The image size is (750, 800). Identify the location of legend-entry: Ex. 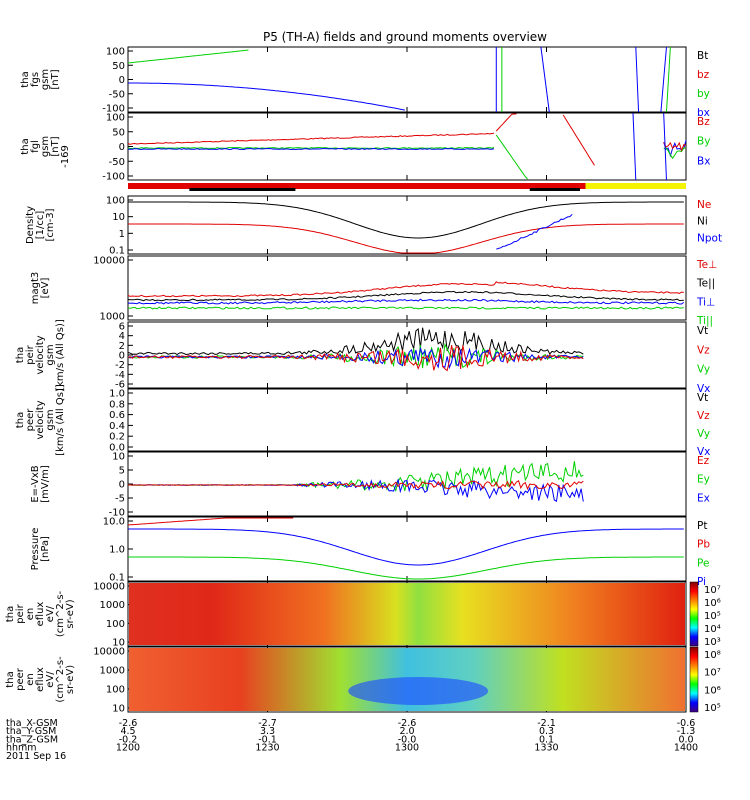
(703, 498).